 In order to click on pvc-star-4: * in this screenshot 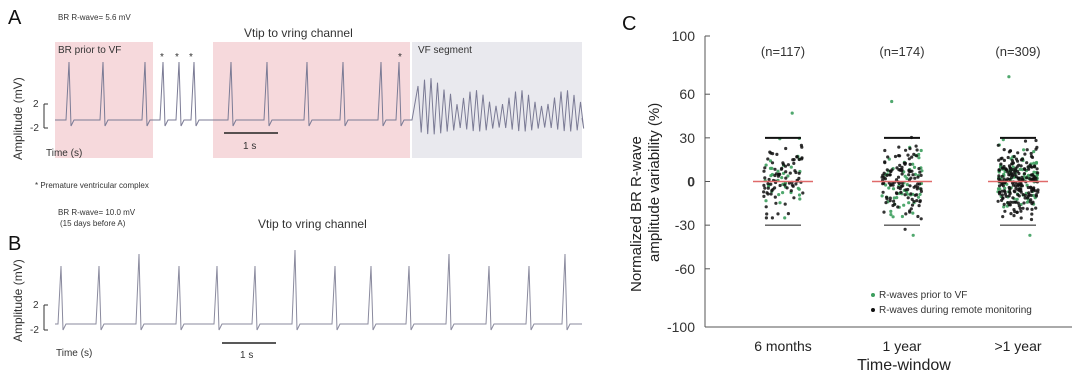, I will do `click(400, 57)`.